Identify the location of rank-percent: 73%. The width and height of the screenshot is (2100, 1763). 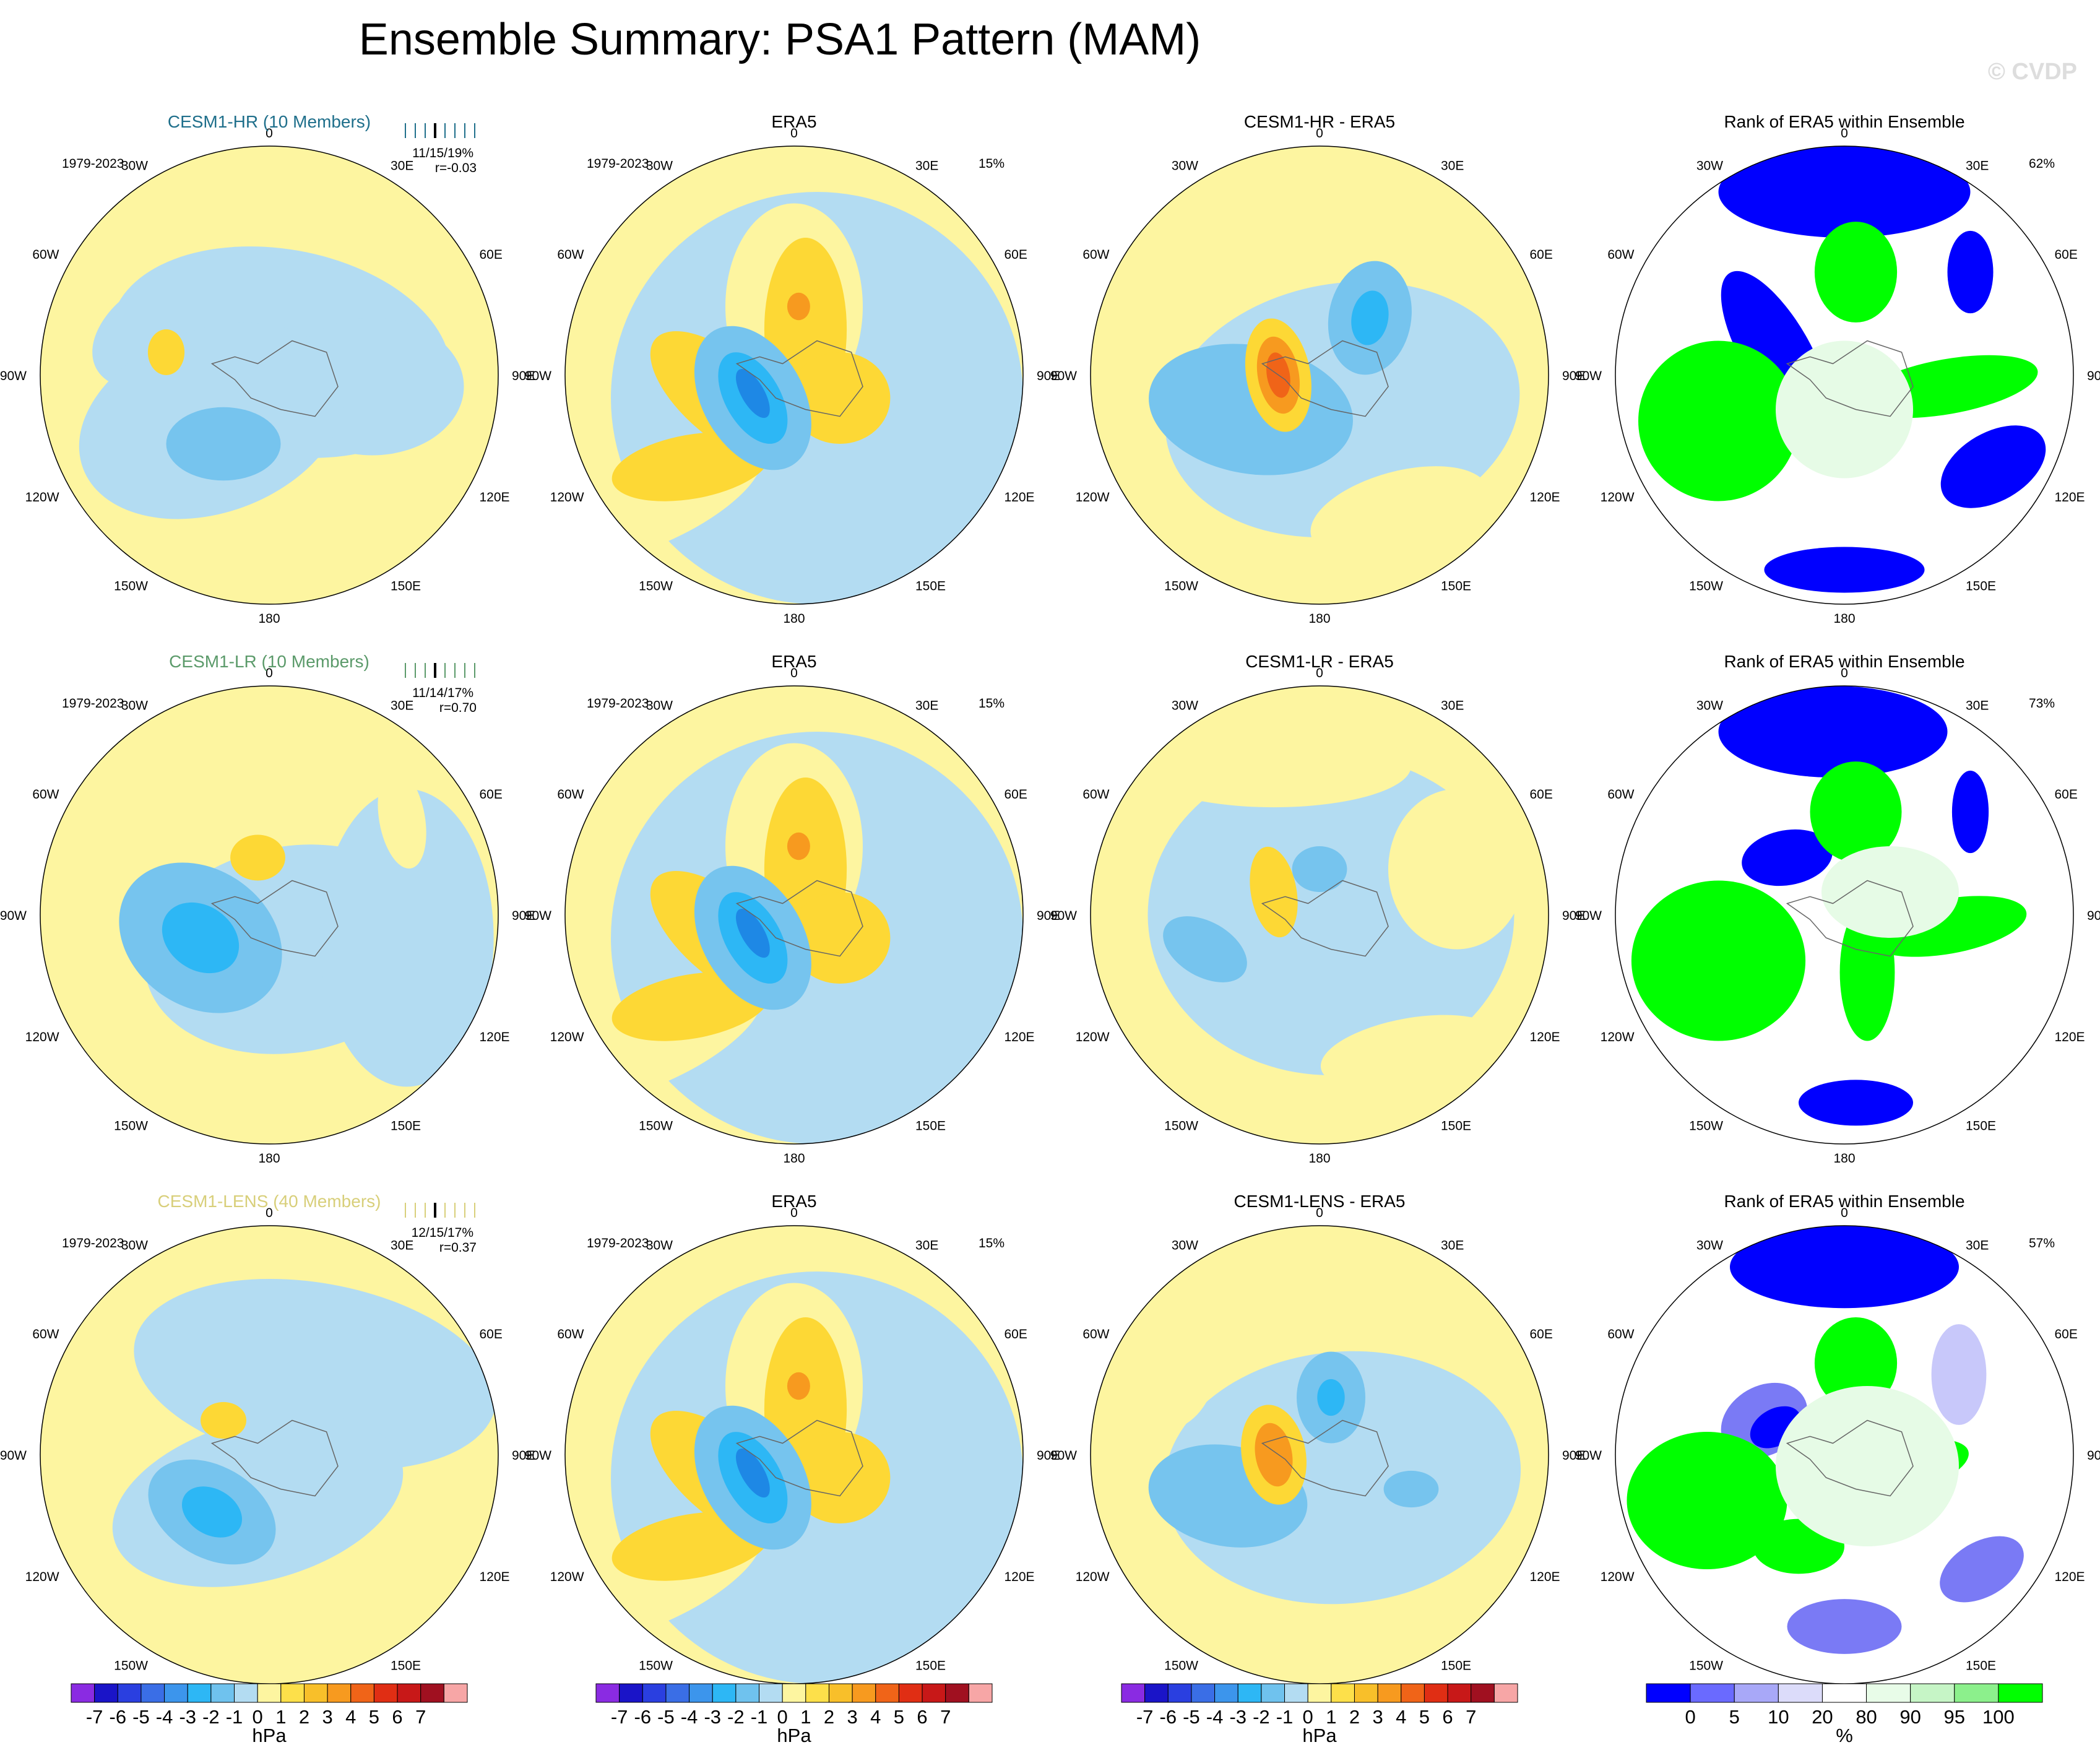
(2042, 703).